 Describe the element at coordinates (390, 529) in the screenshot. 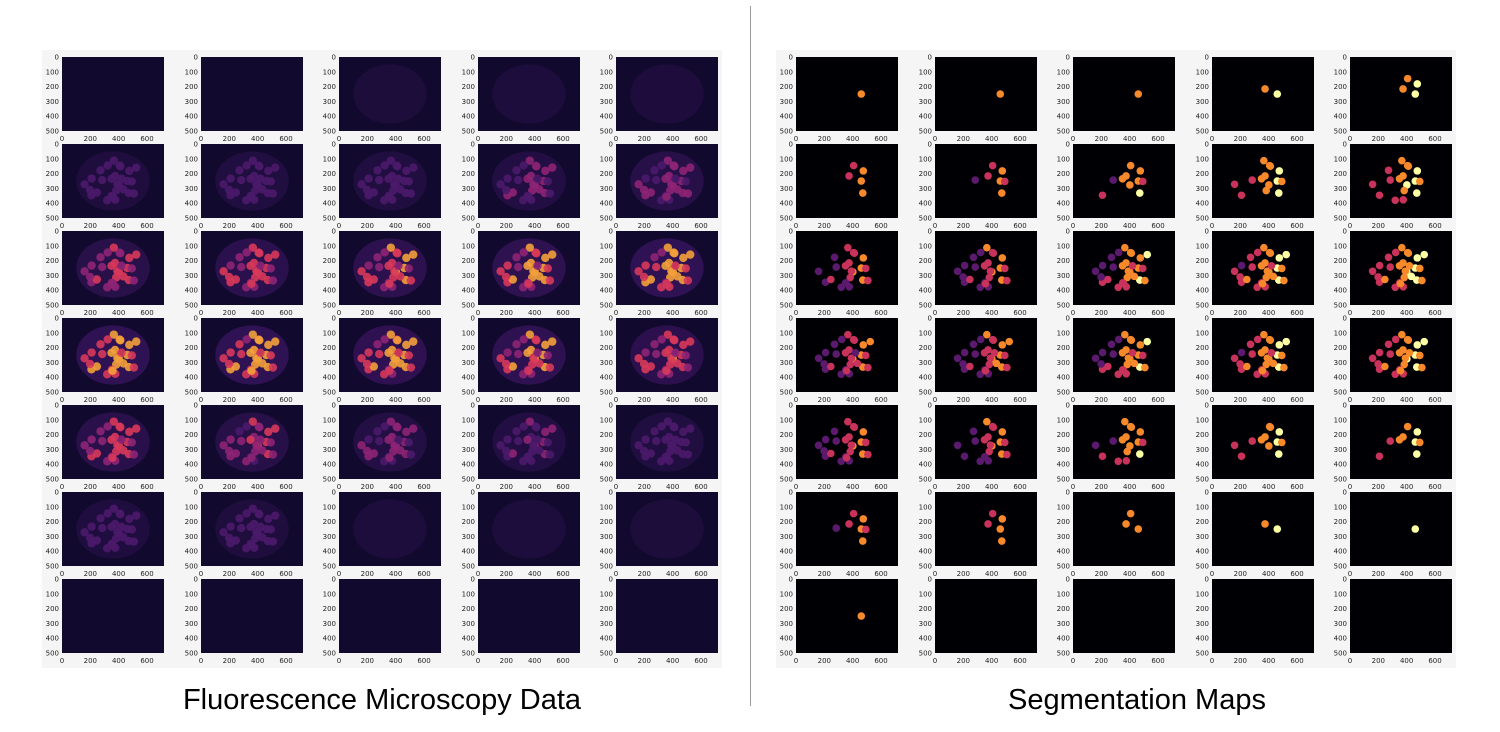

I see `embryo-glow` at that location.